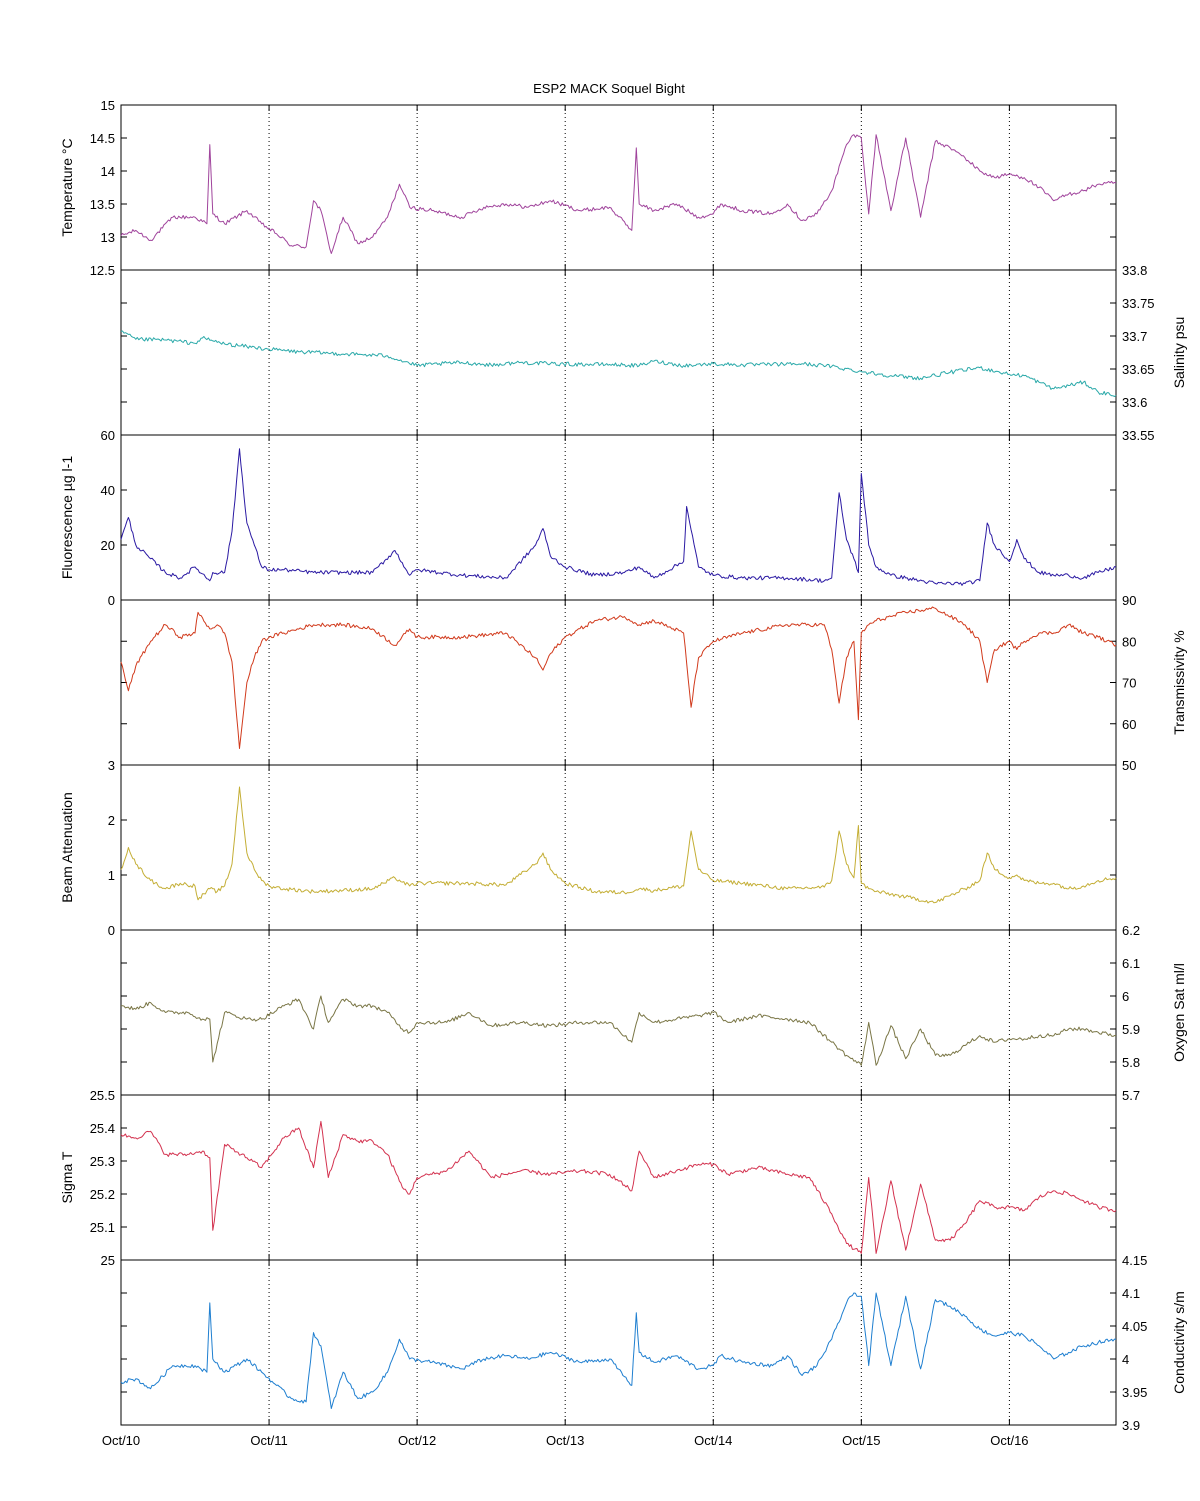 This screenshot has width=1200, height=1501. I want to click on series-line-transmissivity, so click(618, 677).